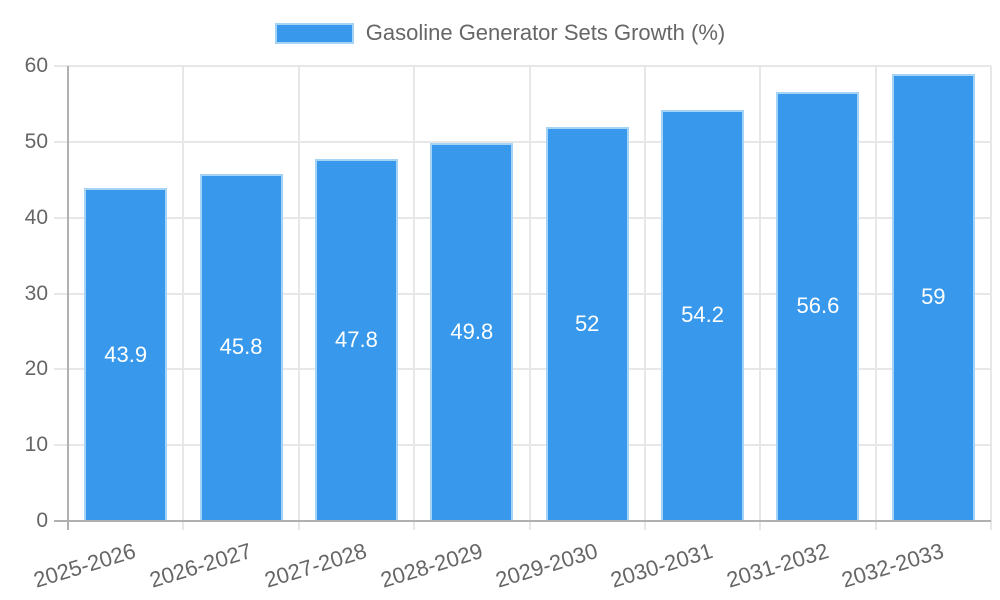 The height and width of the screenshot is (600, 1000). What do you see at coordinates (314, 33) in the screenshot?
I see `legend-swatch-icon` at bounding box center [314, 33].